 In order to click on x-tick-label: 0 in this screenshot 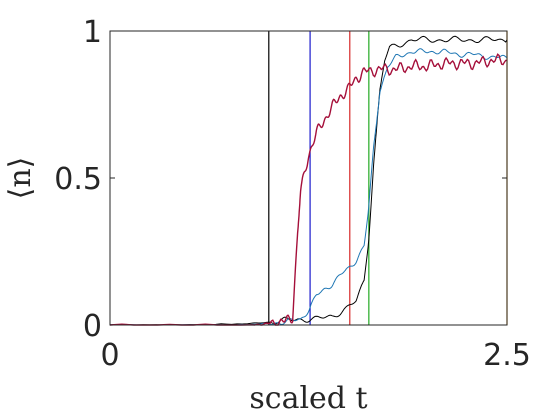, I will do `click(109, 355)`.